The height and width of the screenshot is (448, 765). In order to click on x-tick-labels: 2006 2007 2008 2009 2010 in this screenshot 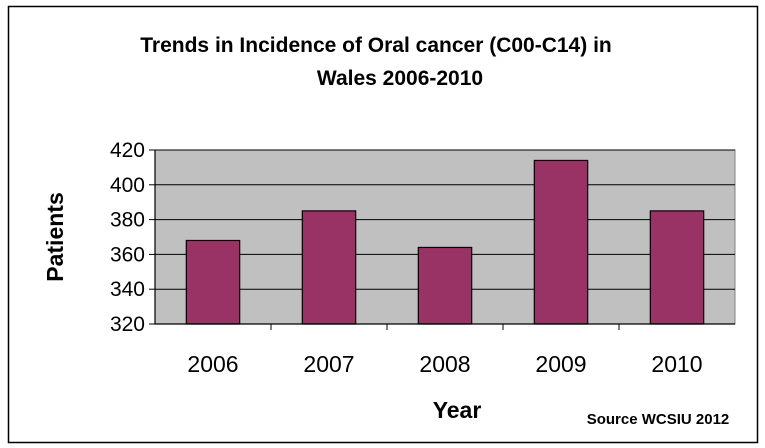, I will do `click(444, 364)`.